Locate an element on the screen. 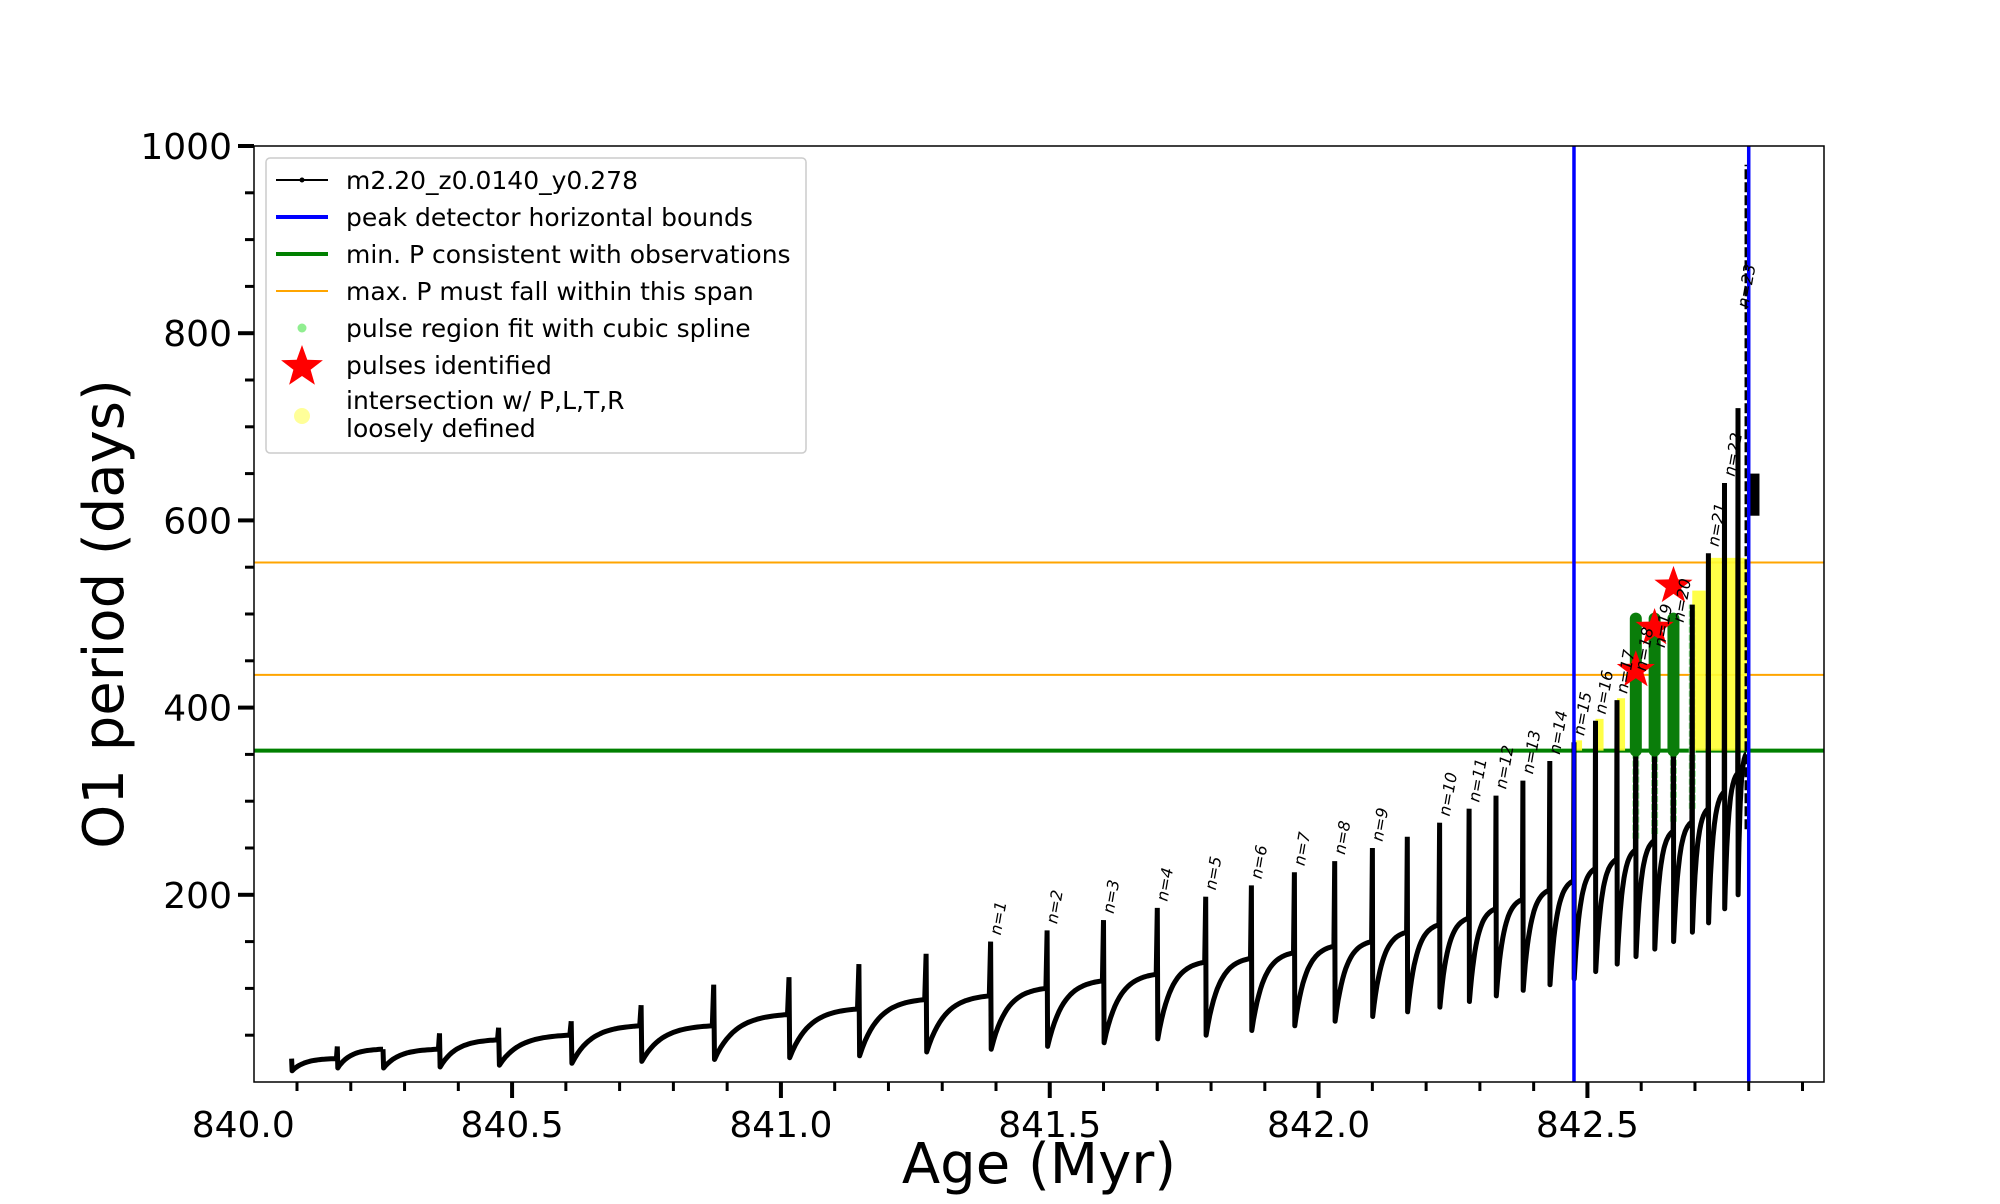  pulse-number-label: n=23 is located at coordinates (1746, 286).